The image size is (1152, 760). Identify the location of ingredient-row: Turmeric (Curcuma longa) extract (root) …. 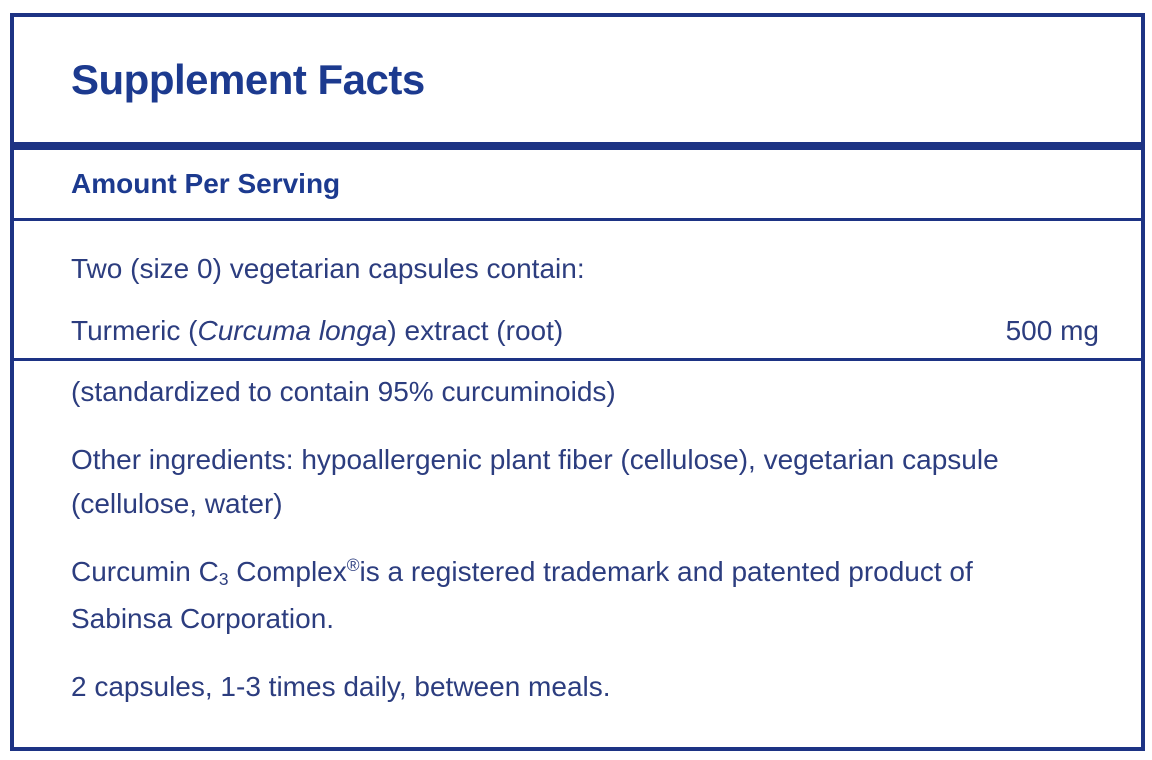
(585, 331).